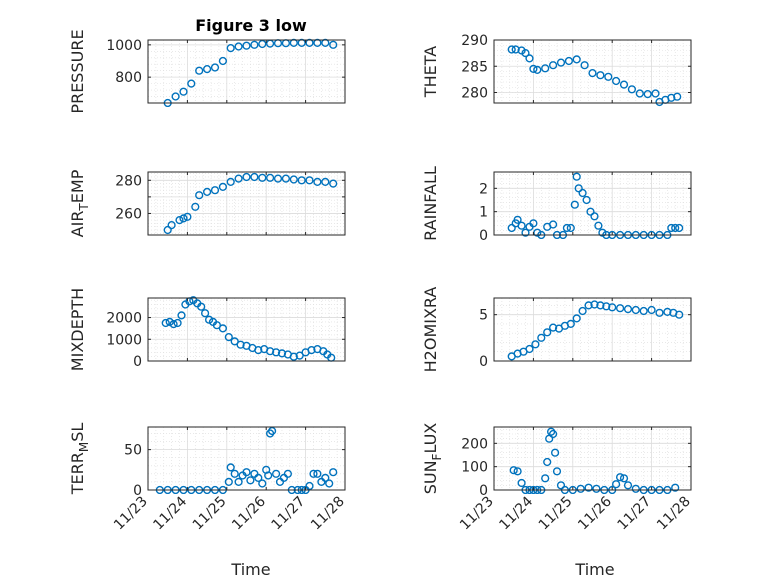  Describe the element at coordinates (208, 478) in the screenshot. I see `subplot-terr-msl: 0 50 11/23 11/24 11/25 11/26 11/27 11/28 TERRMSL` at that location.